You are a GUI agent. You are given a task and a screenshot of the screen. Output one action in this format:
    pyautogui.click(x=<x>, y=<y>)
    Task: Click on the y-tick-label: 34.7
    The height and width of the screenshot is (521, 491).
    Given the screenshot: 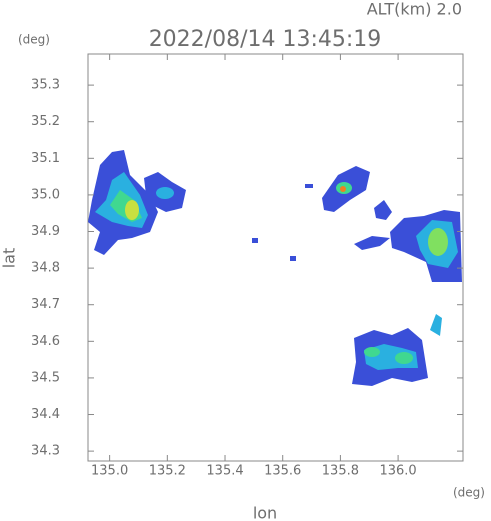 What is the action you would take?
    pyautogui.click(x=45, y=304)
    